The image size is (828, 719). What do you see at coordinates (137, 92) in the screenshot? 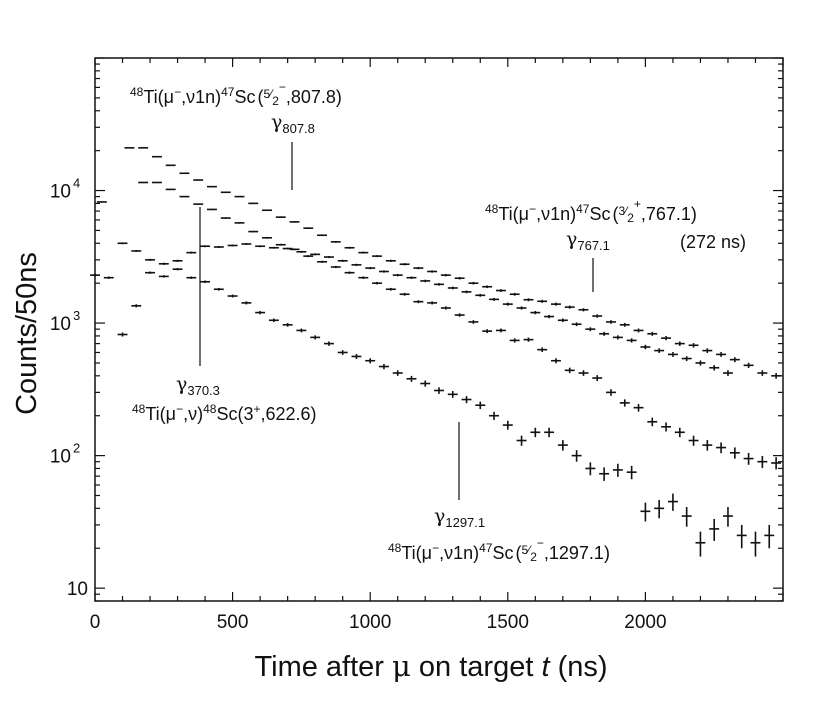
I see `ann-807-8-p0: 48` at bounding box center [137, 92].